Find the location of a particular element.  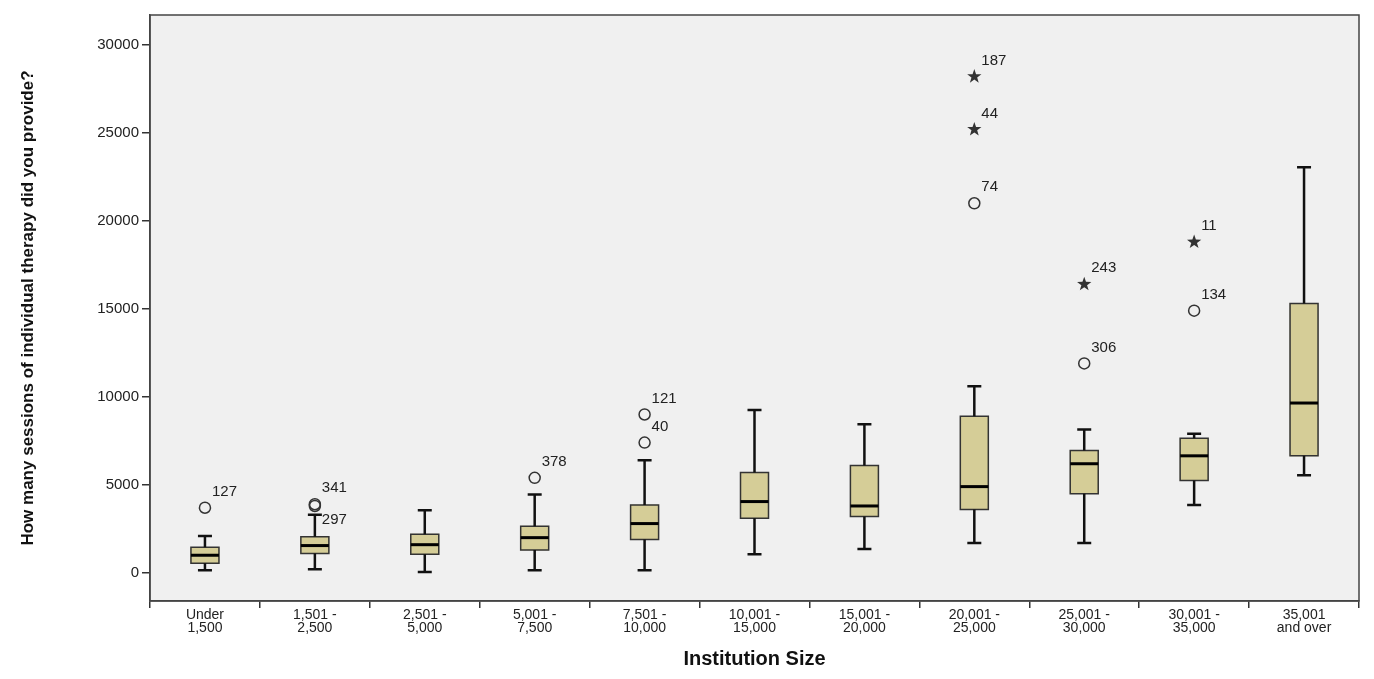

annotation: 297 is located at coordinates (334, 519).